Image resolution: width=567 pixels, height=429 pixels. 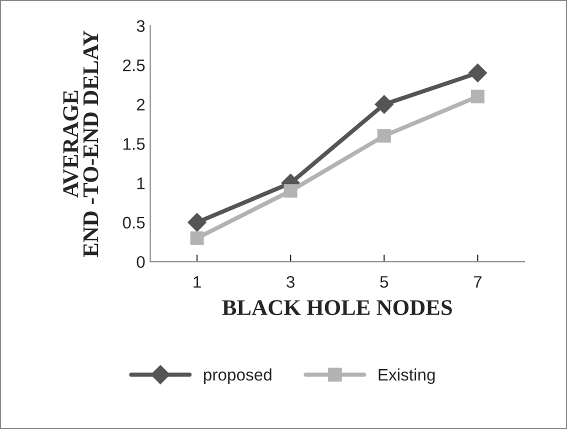 I want to click on x-tick-label: 3, so click(x=290, y=282).